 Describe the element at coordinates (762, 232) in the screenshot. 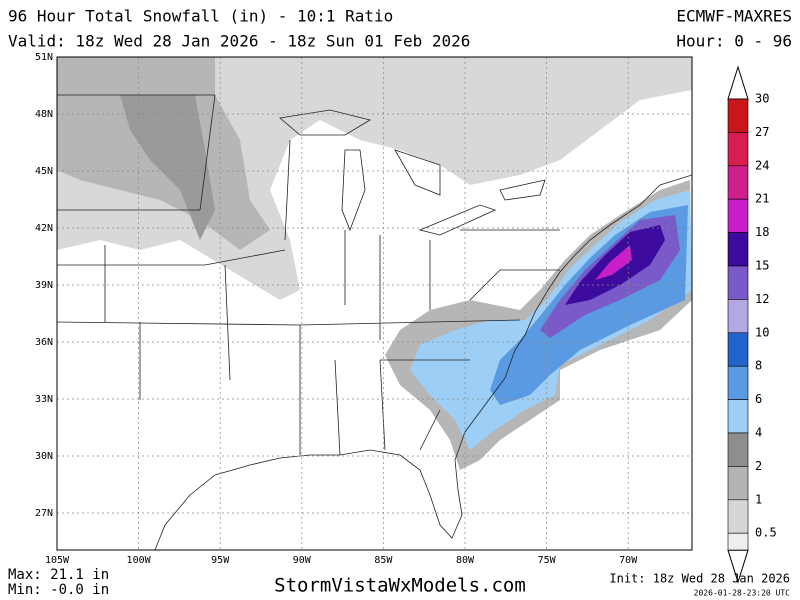

I see `legend-label: 18` at that location.